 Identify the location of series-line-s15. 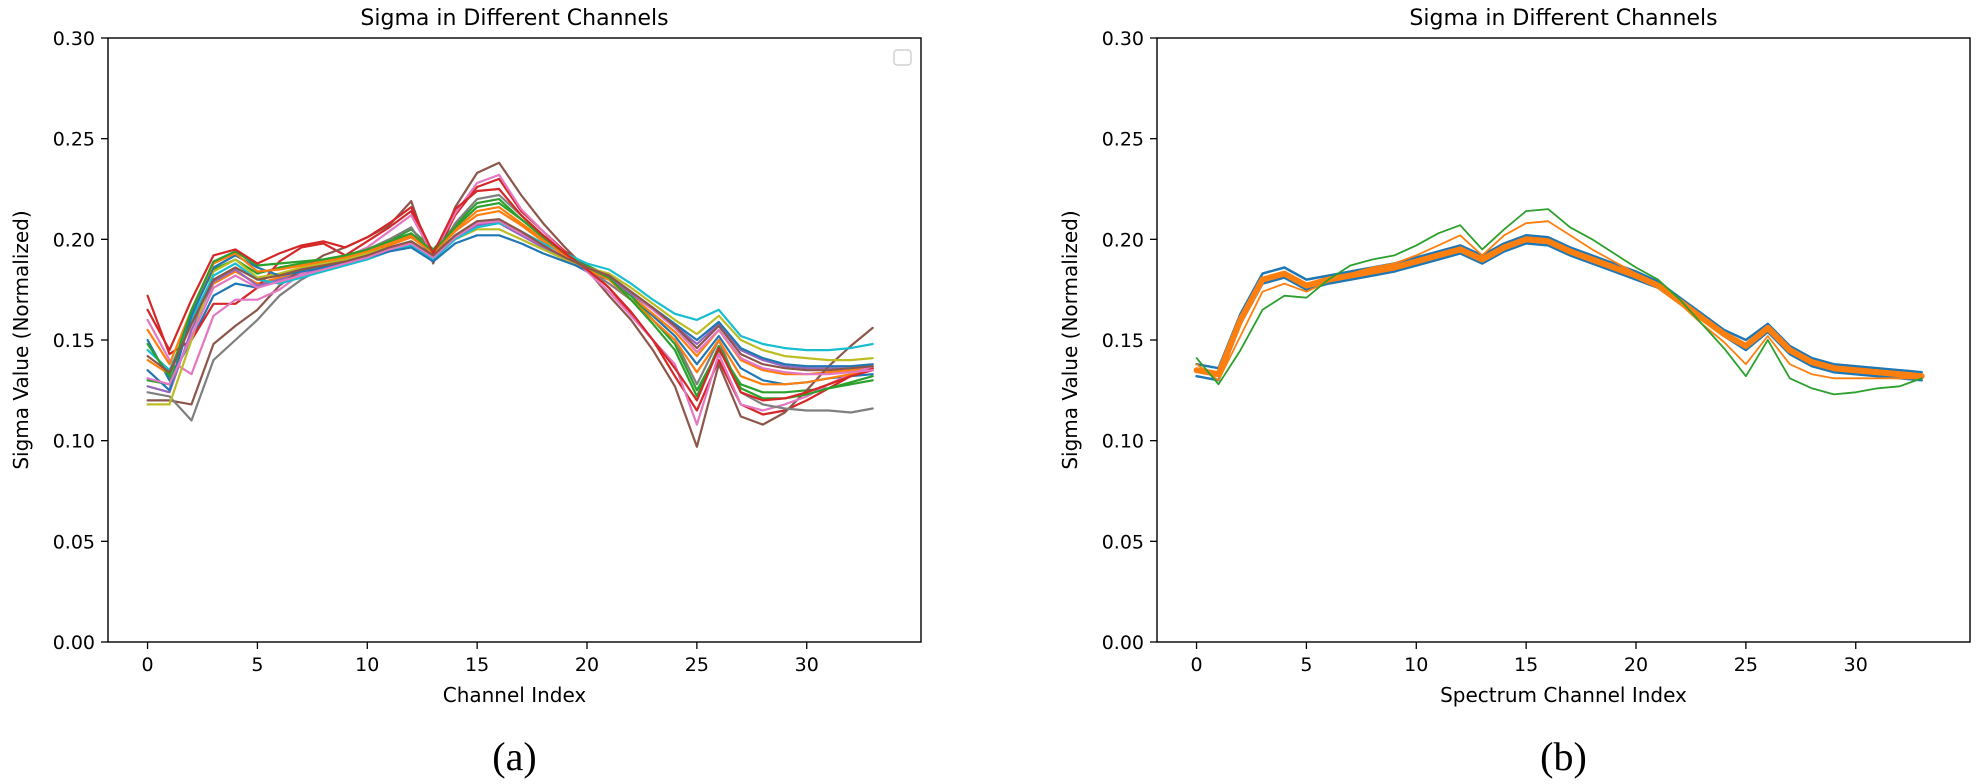
(510, 303).